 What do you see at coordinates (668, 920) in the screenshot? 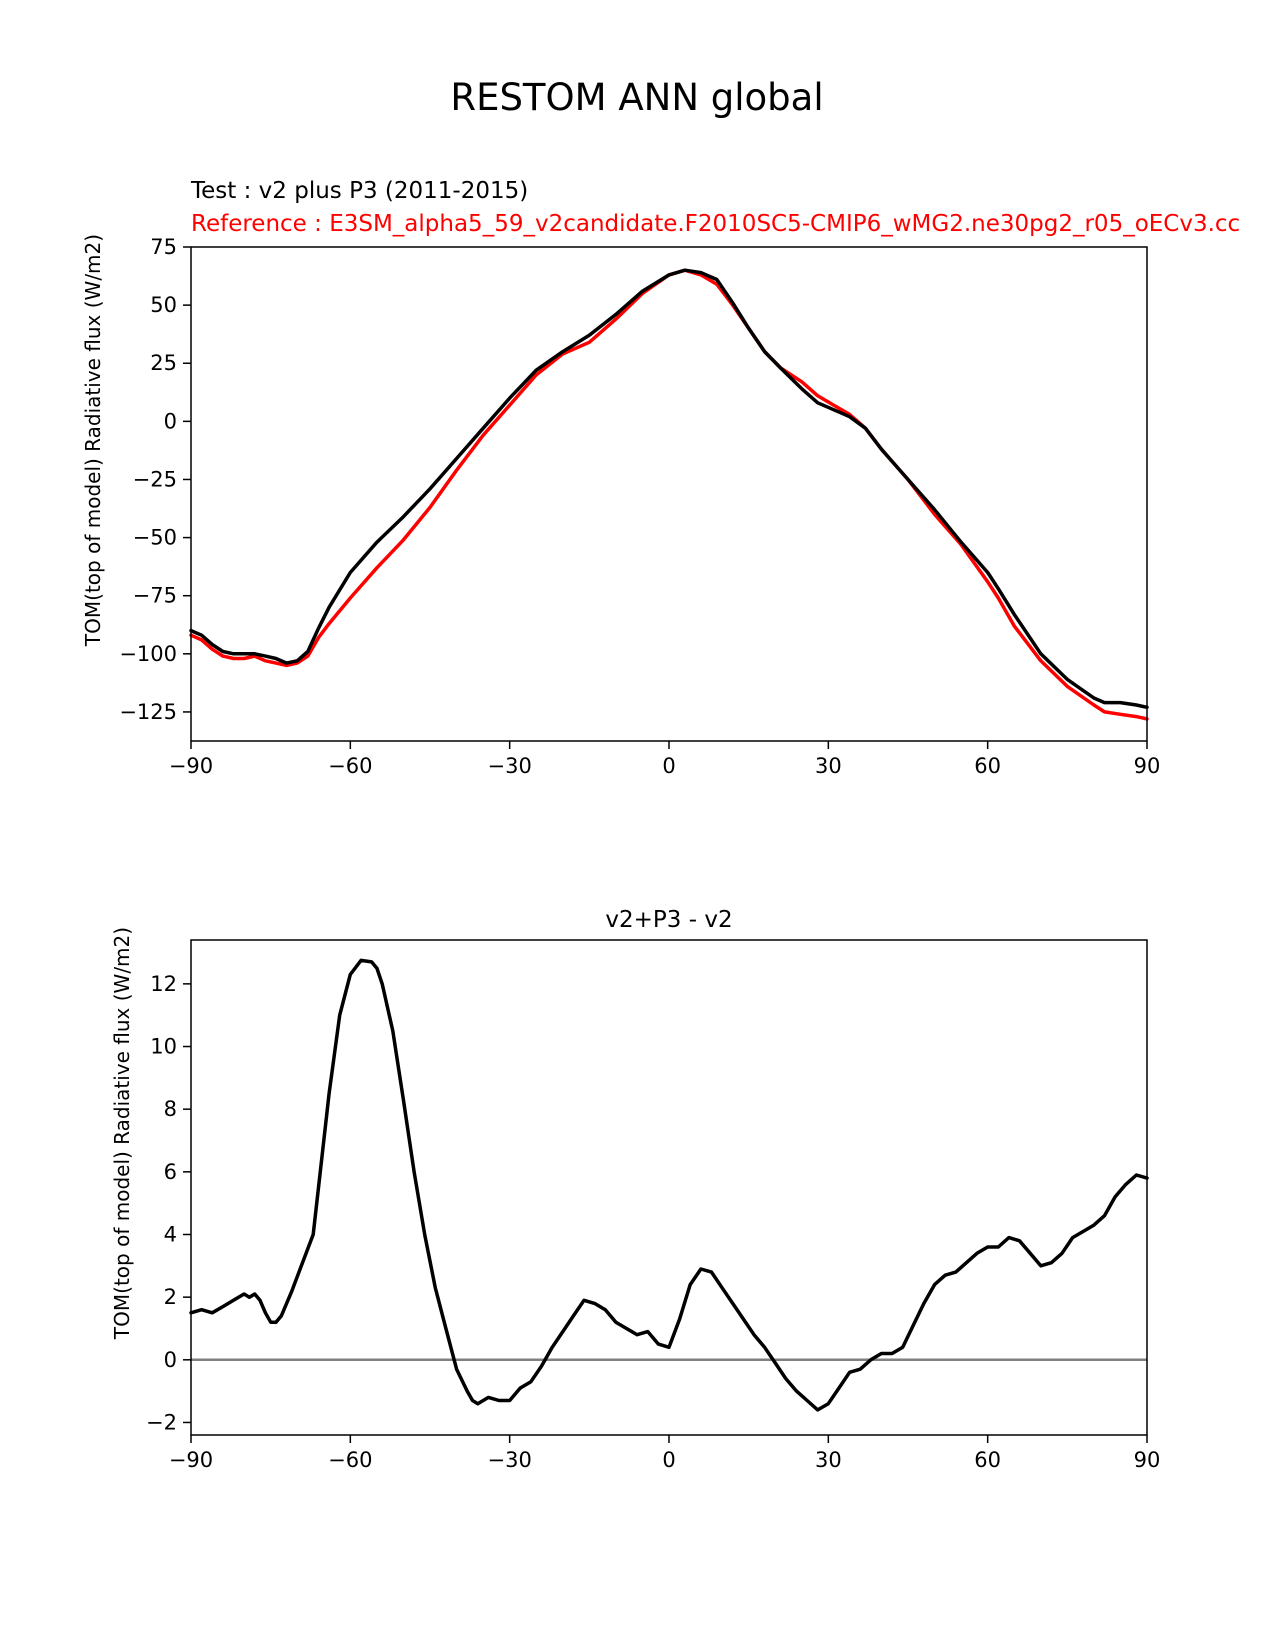
I see `difference-title: v2+P3 - v2` at bounding box center [668, 920].